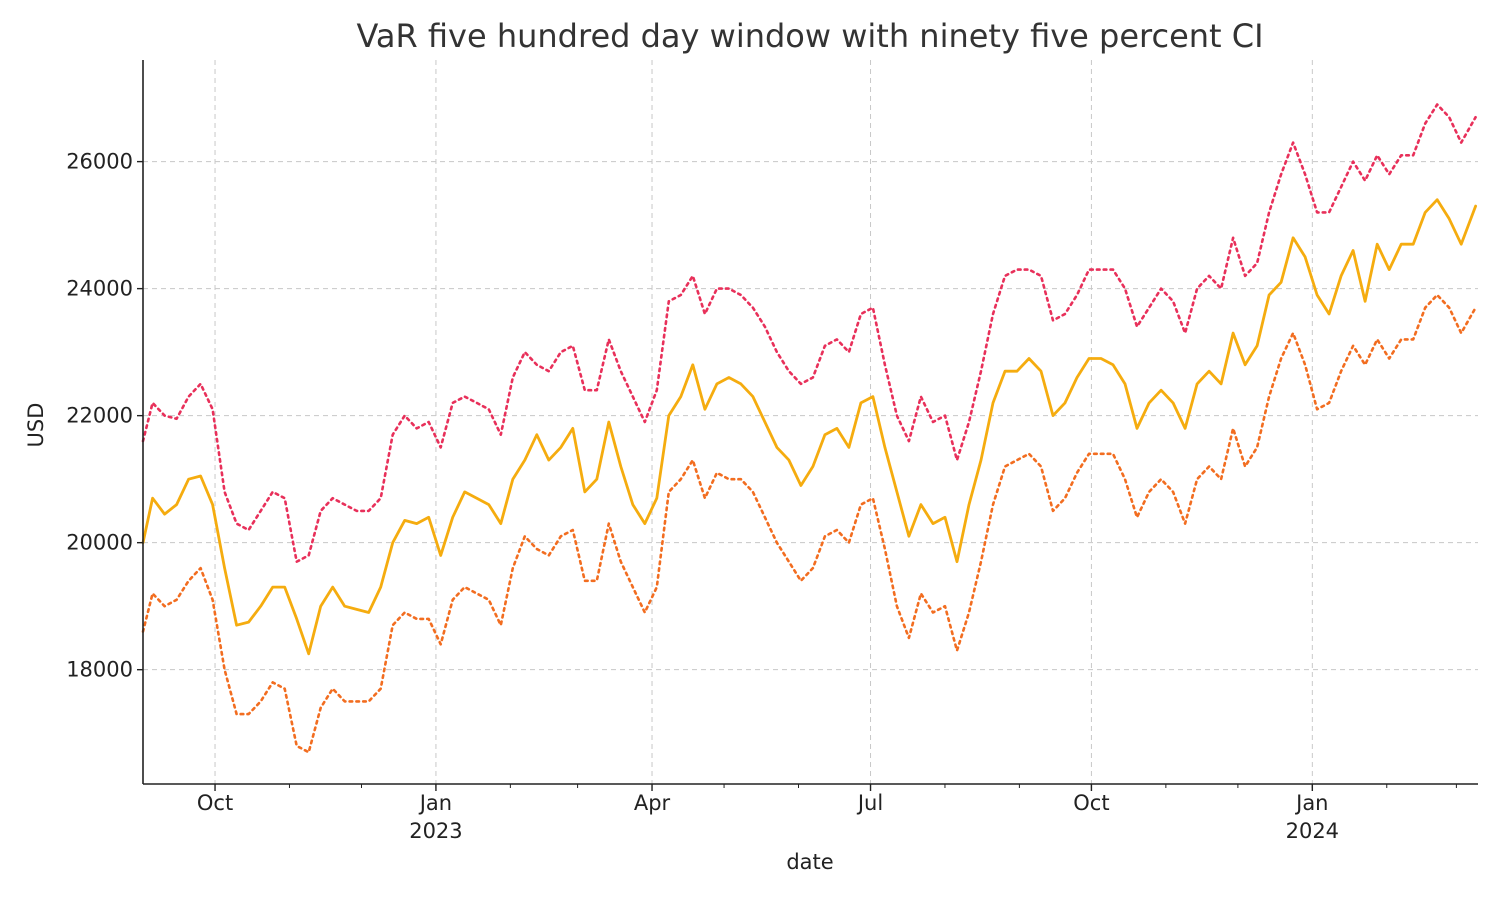 The width and height of the screenshot is (1500, 900). Describe the element at coordinates (99, 670) in the screenshot. I see `y-tick-label: 18000` at that location.